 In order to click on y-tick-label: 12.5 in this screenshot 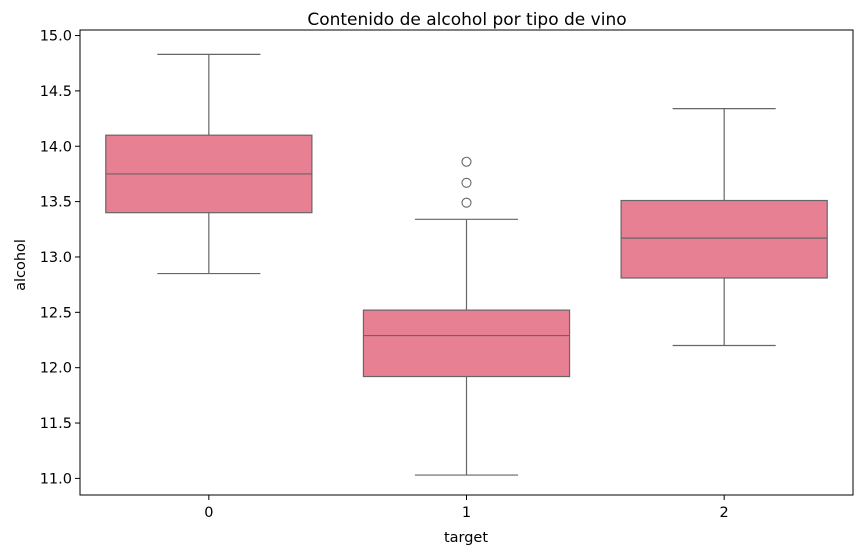, I will do `click(56, 313)`.